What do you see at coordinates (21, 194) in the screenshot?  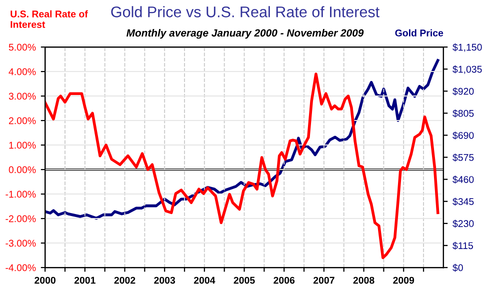 I see `y-tick-label: -1.00%` at bounding box center [21, 194].